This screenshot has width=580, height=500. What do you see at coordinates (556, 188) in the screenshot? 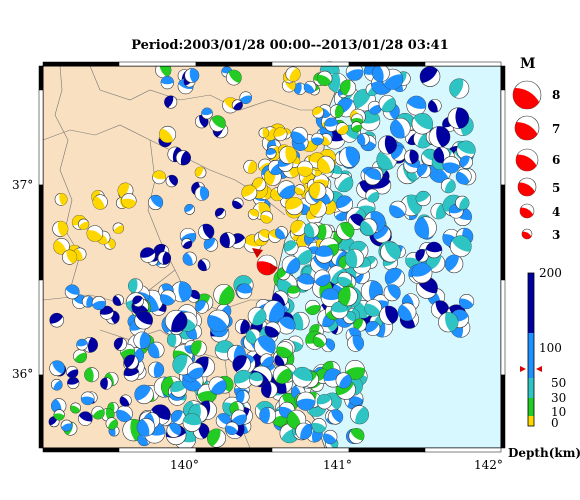
I see `magnitude-label-5: 5` at bounding box center [556, 188].